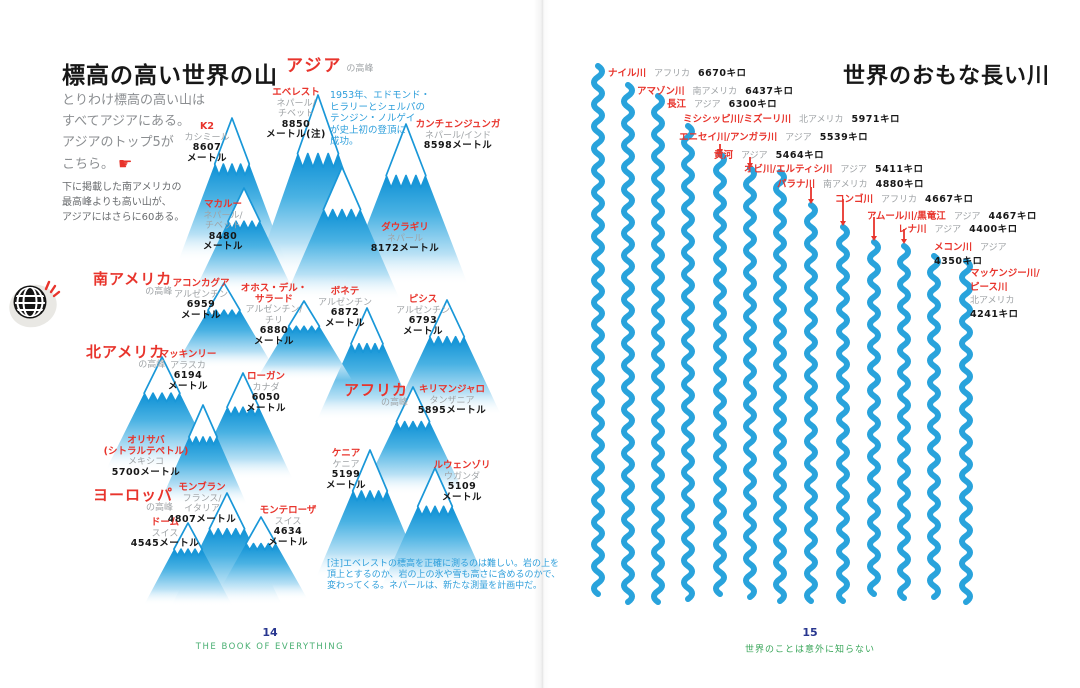 Image resolution: width=1080 pixels, height=688 pixels. Describe the element at coordinates (165, 543) in the screenshot. I see `mountain-elevation: 4545メートル` at that location.